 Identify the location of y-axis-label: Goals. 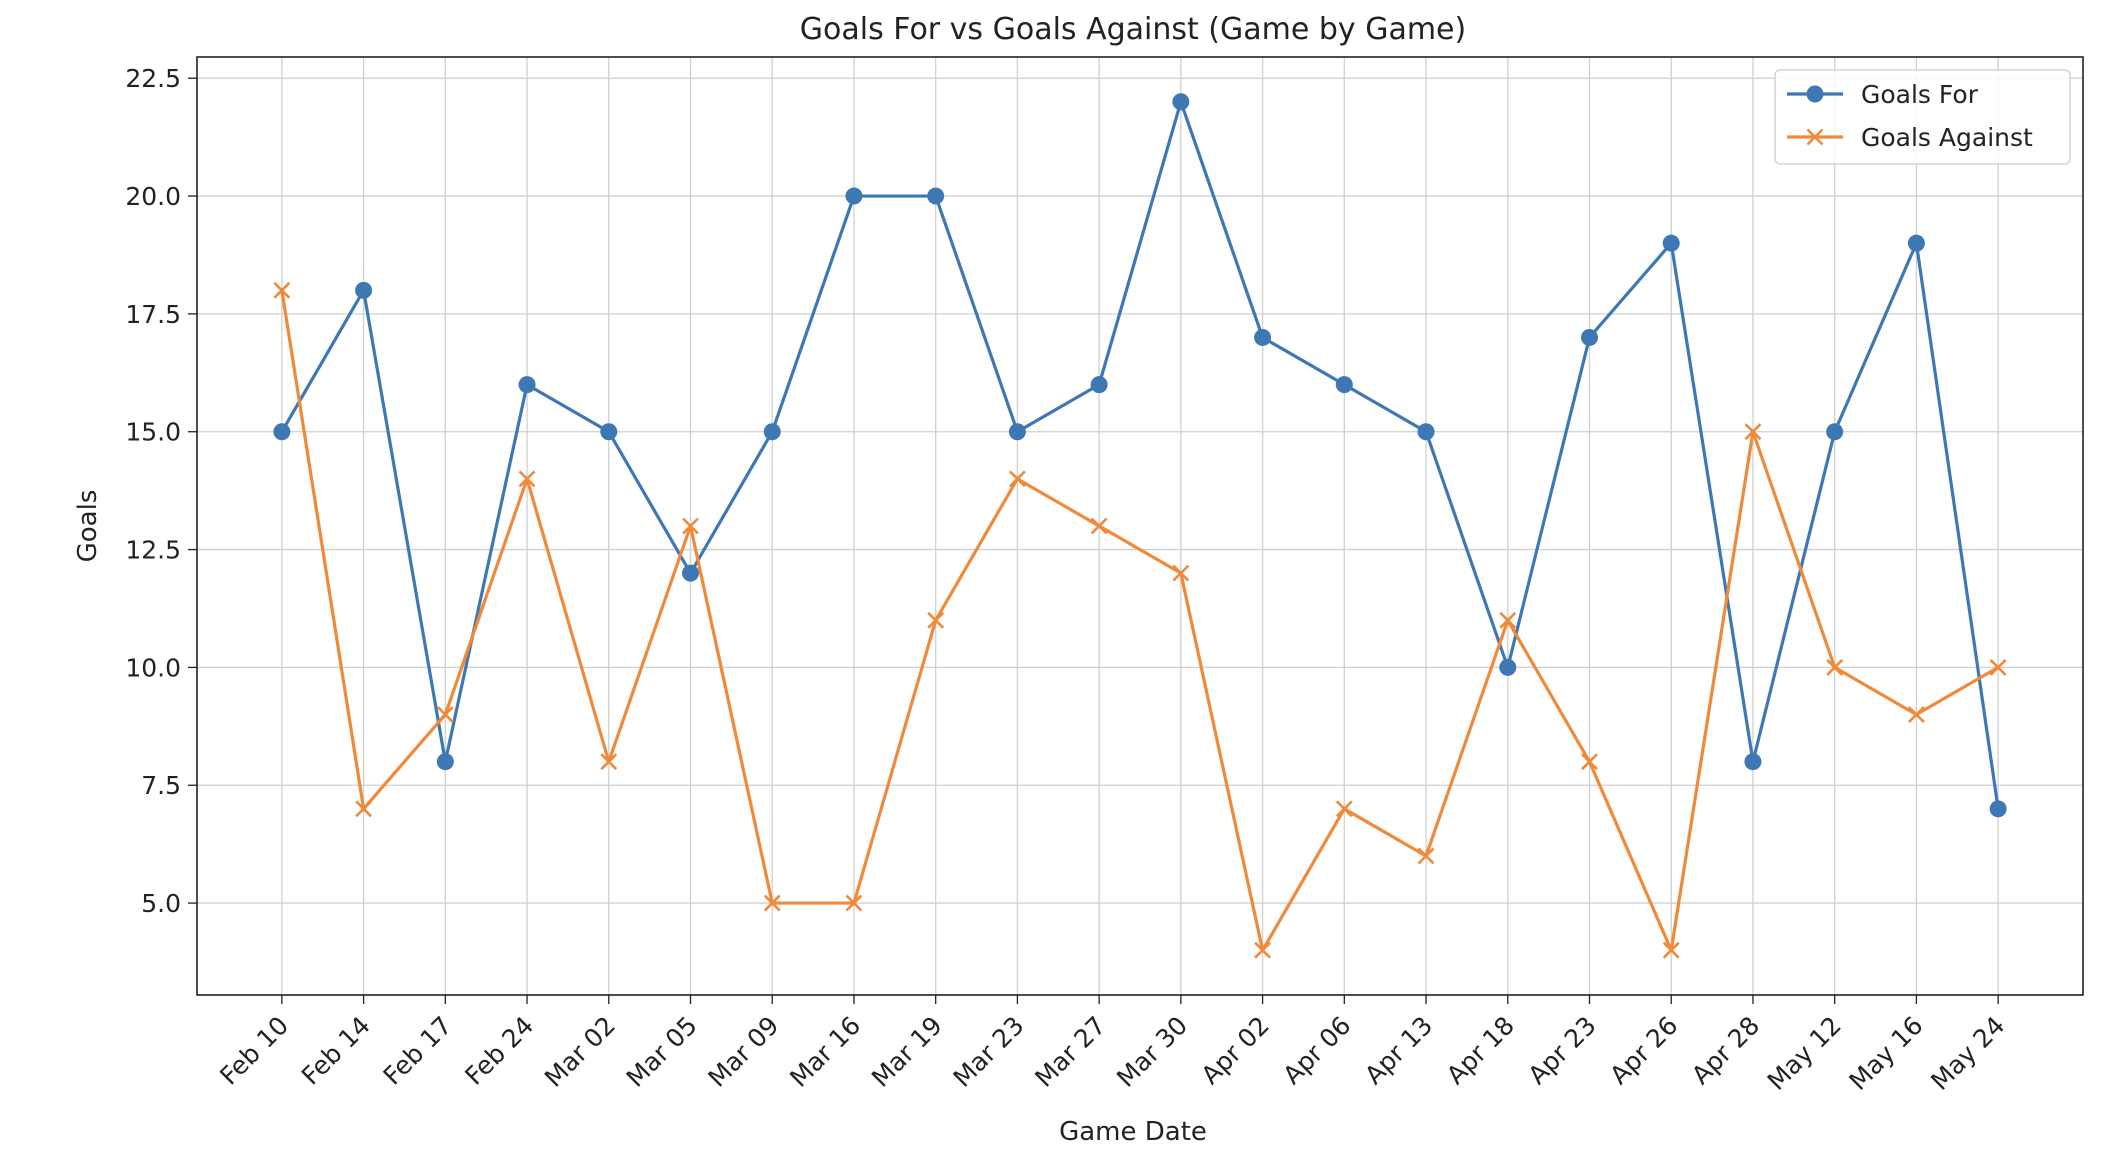
(88, 526).